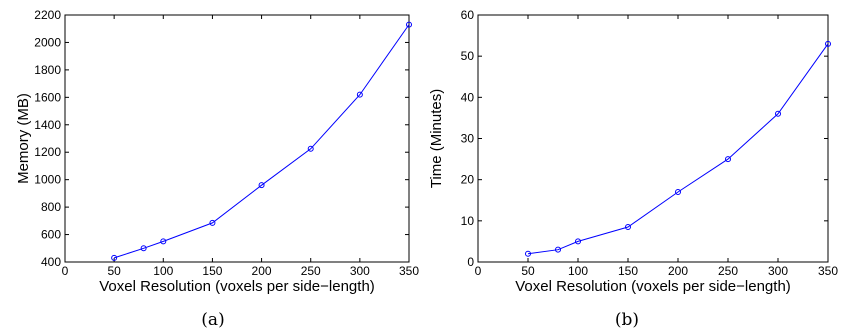 The height and width of the screenshot is (334, 841). What do you see at coordinates (47, 125) in the screenshot?
I see `y-tick-label: 1400` at bounding box center [47, 125].